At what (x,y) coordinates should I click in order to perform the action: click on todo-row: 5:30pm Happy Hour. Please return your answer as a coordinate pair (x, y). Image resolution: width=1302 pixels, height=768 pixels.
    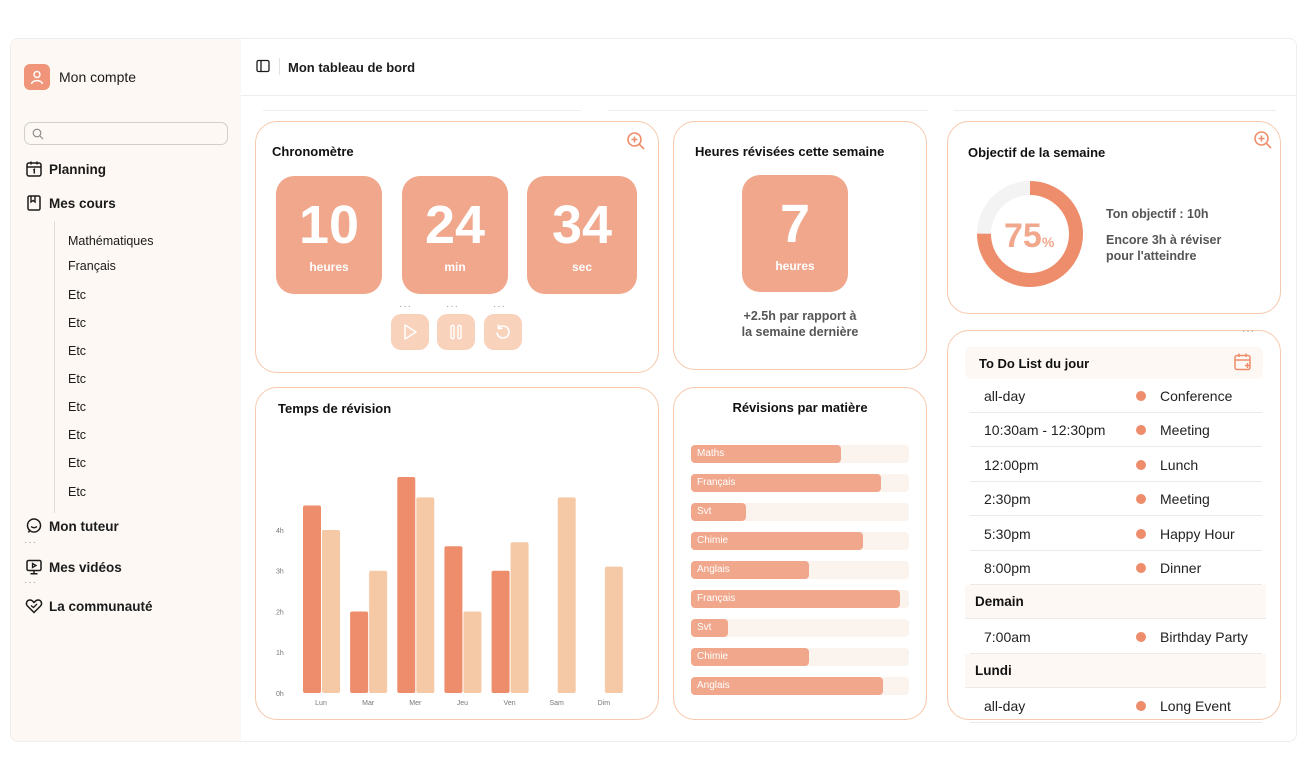
    Looking at the image, I should click on (1116, 534).